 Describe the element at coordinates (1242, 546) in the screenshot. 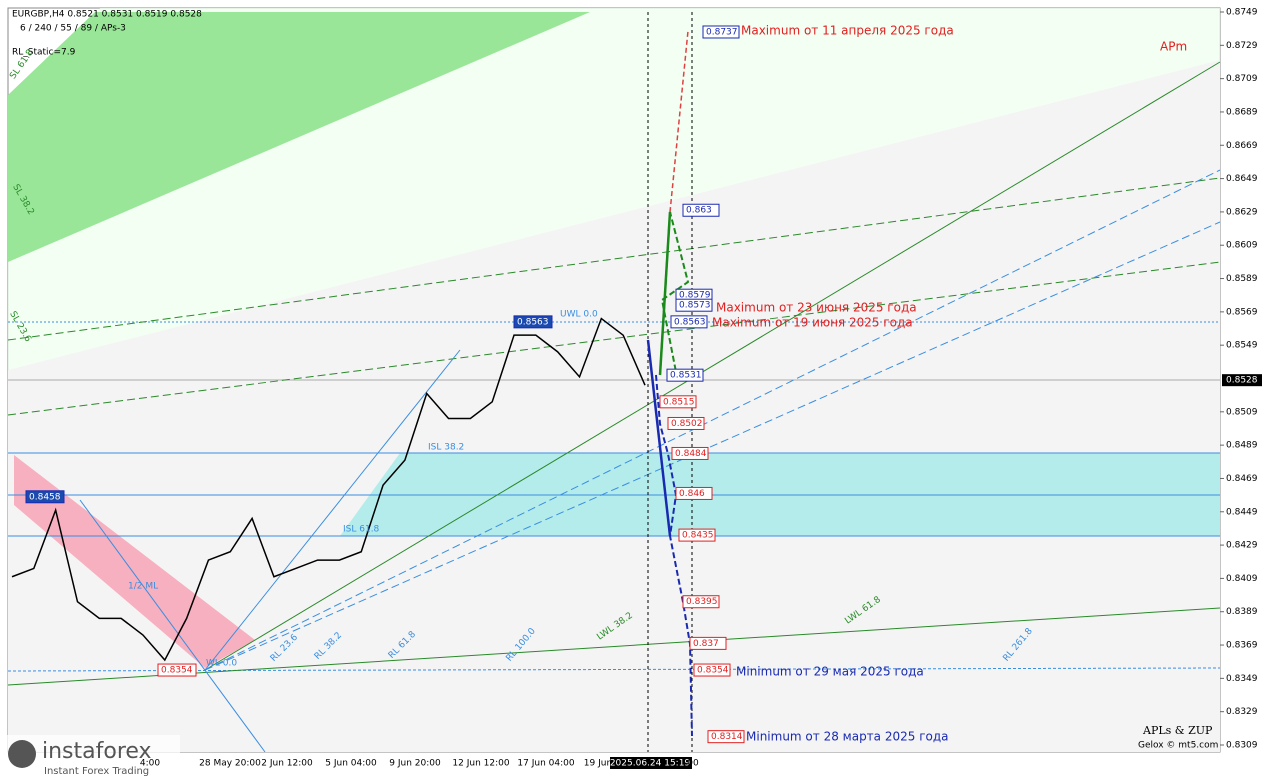

I see `price-label: 0.8429` at that location.